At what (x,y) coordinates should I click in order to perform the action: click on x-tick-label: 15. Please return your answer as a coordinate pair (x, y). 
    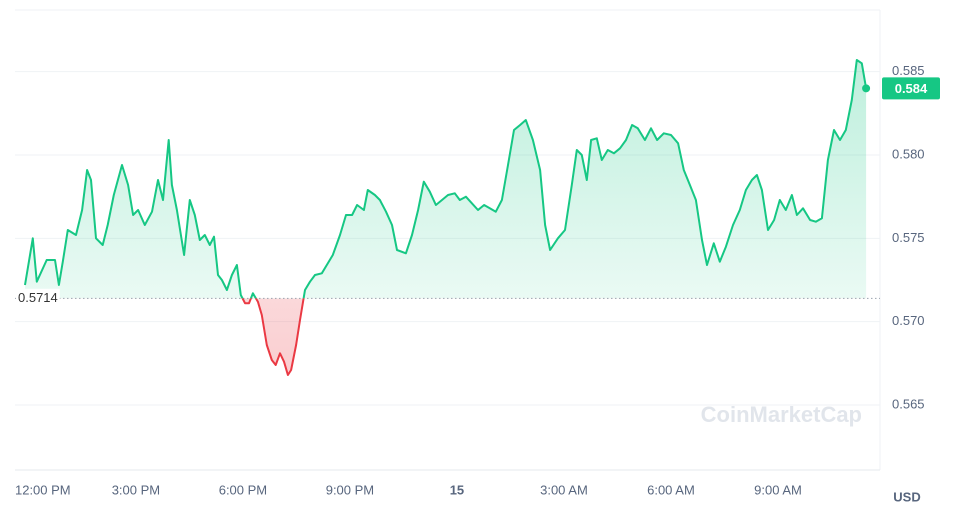
    Looking at the image, I should click on (457, 489).